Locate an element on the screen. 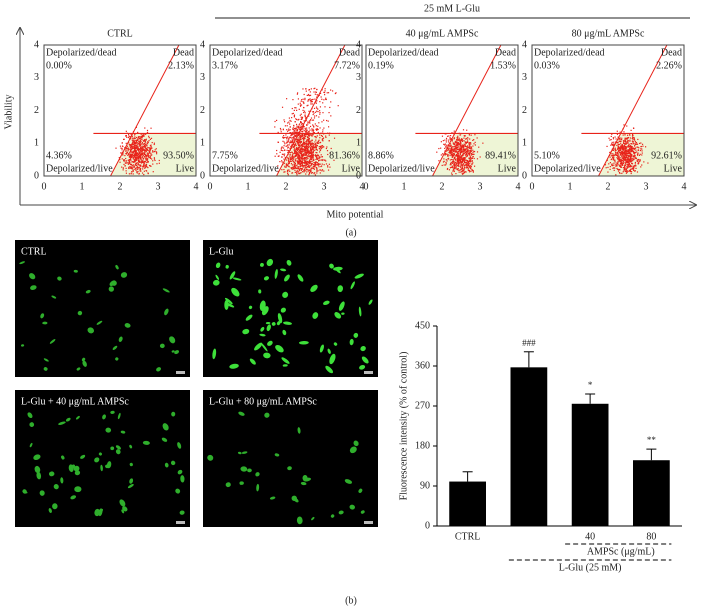 Image resolution: width=702 pixels, height=609 pixels. y-tick-label: 4 is located at coordinates (36, 44).